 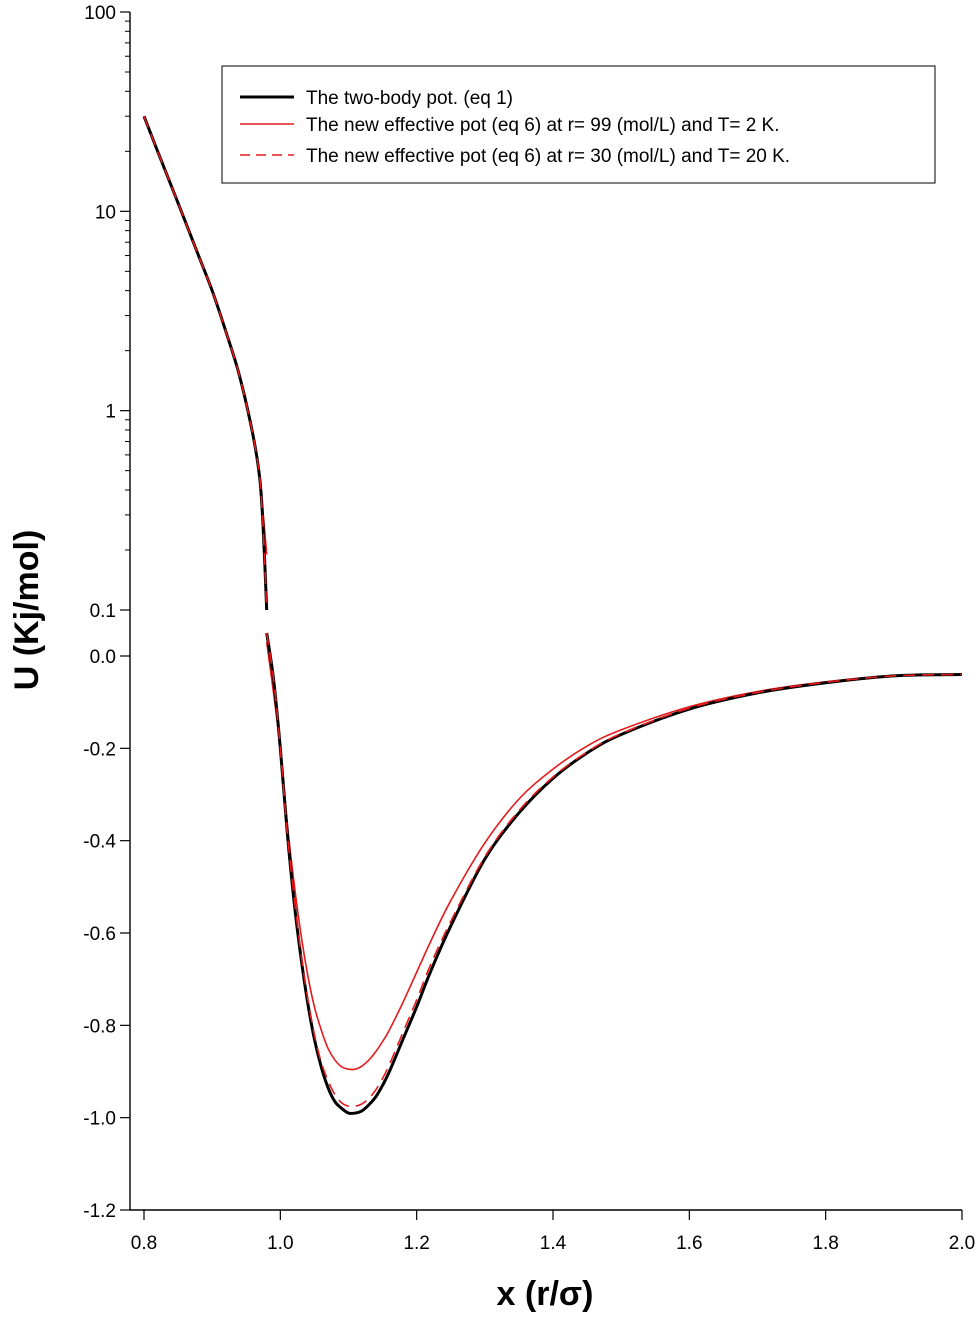 What do you see at coordinates (99, 749) in the screenshot?
I see `y-tick-label: -0.2` at bounding box center [99, 749].